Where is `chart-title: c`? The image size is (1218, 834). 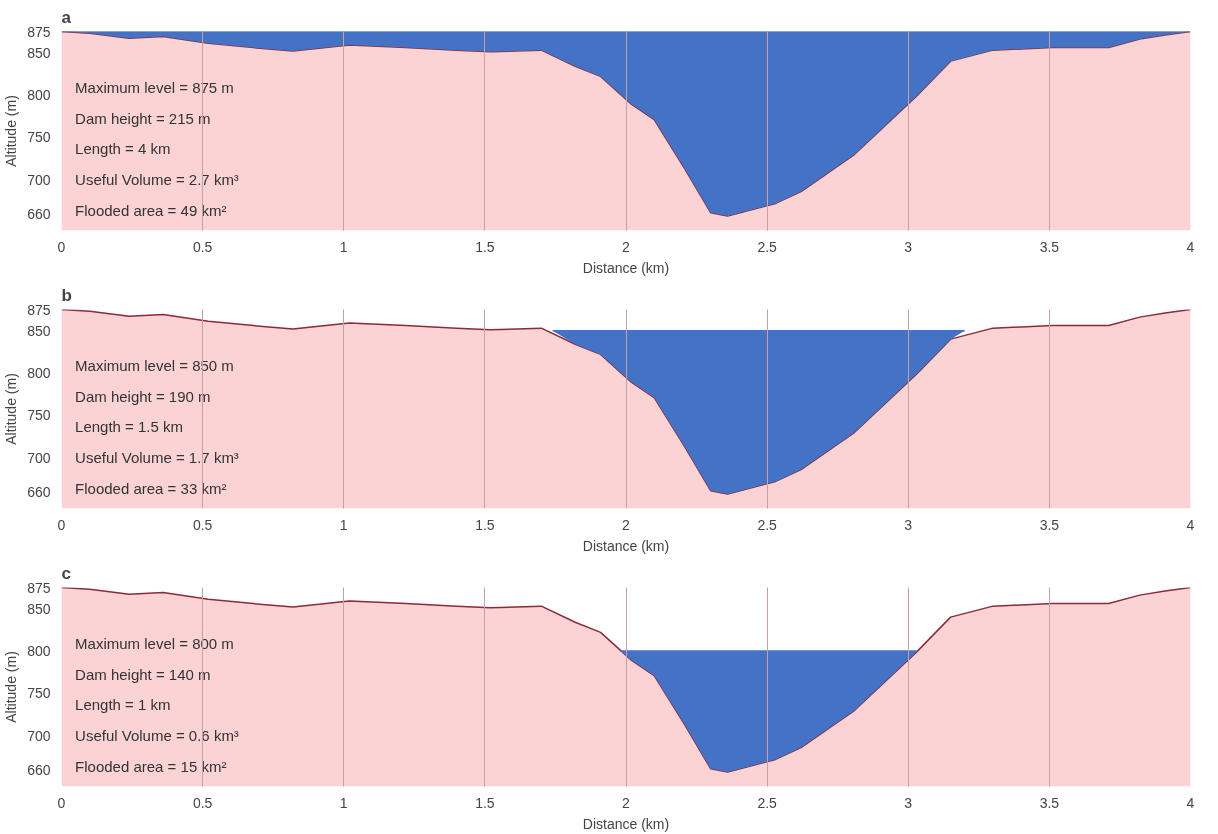 chart-title: c is located at coordinates (66, 573).